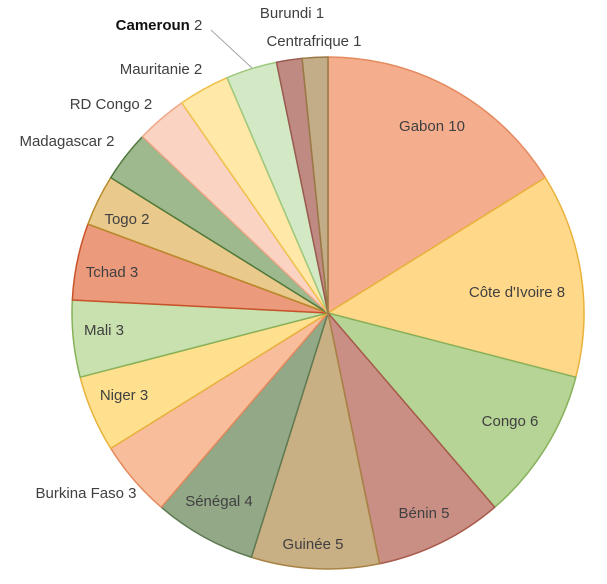  What do you see at coordinates (454, 126) in the screenshot?
I see `slice-label-value: 10` at bounding box center [454, 126].